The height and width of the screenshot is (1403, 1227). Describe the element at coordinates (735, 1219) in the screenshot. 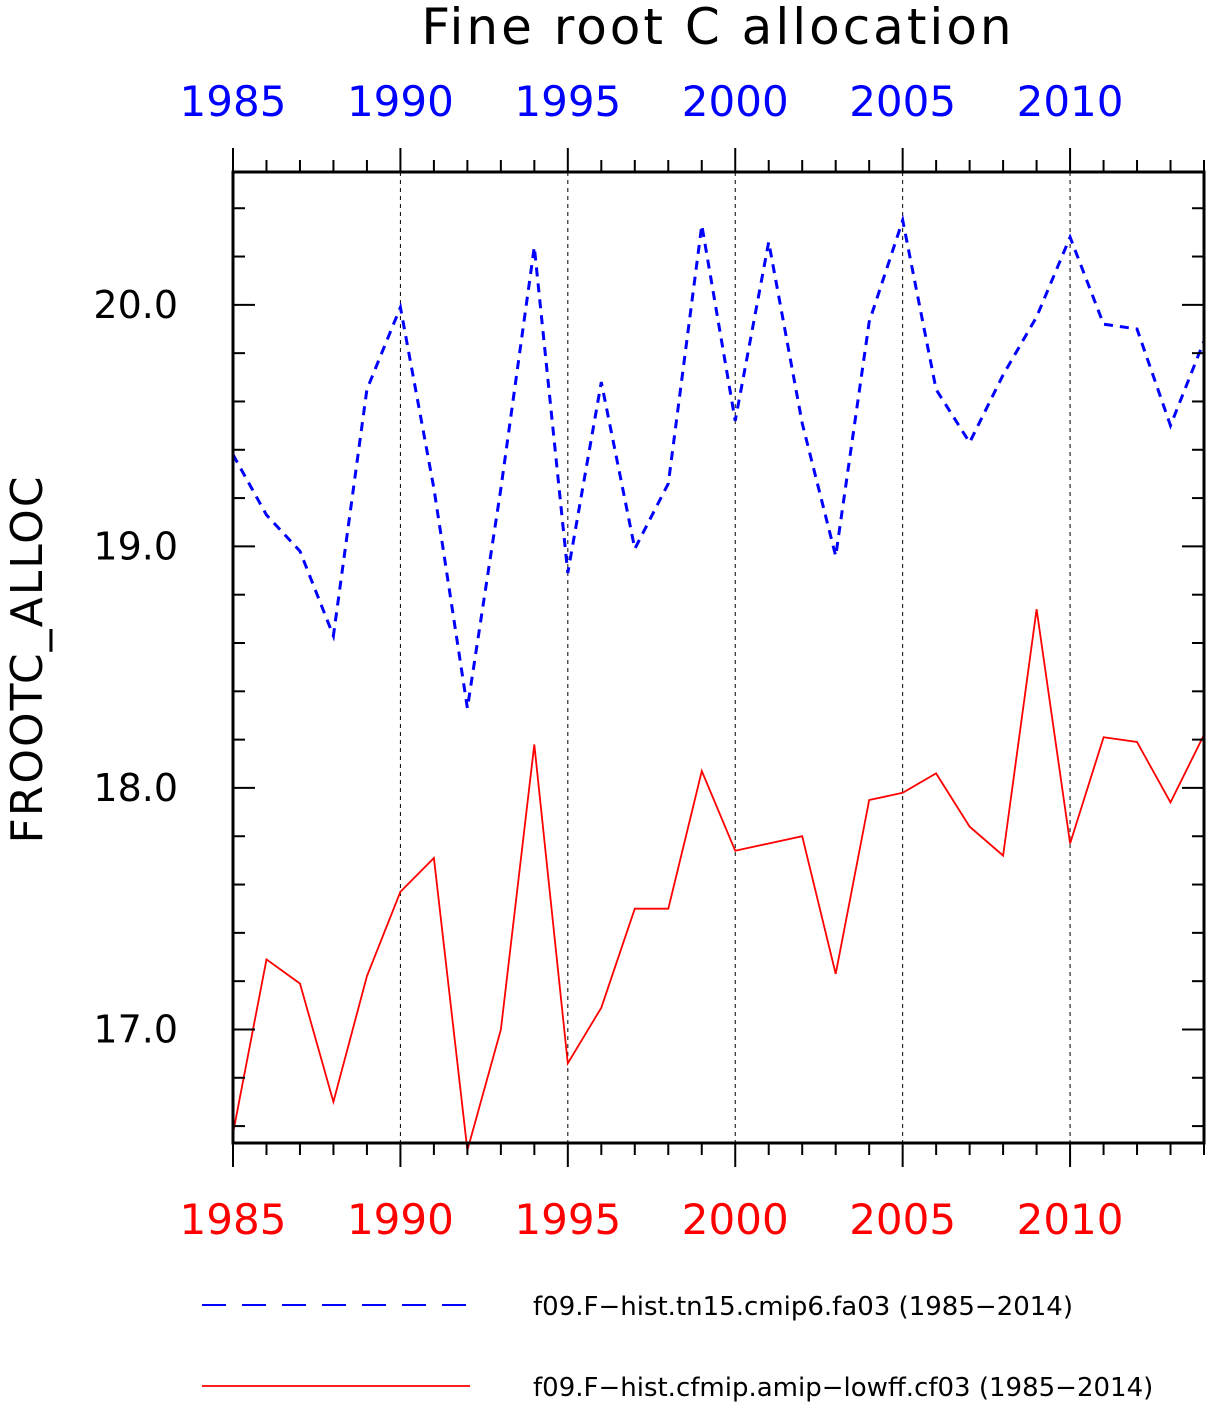

I see `x-tick-label-bottom-2000: 2000` at that location.